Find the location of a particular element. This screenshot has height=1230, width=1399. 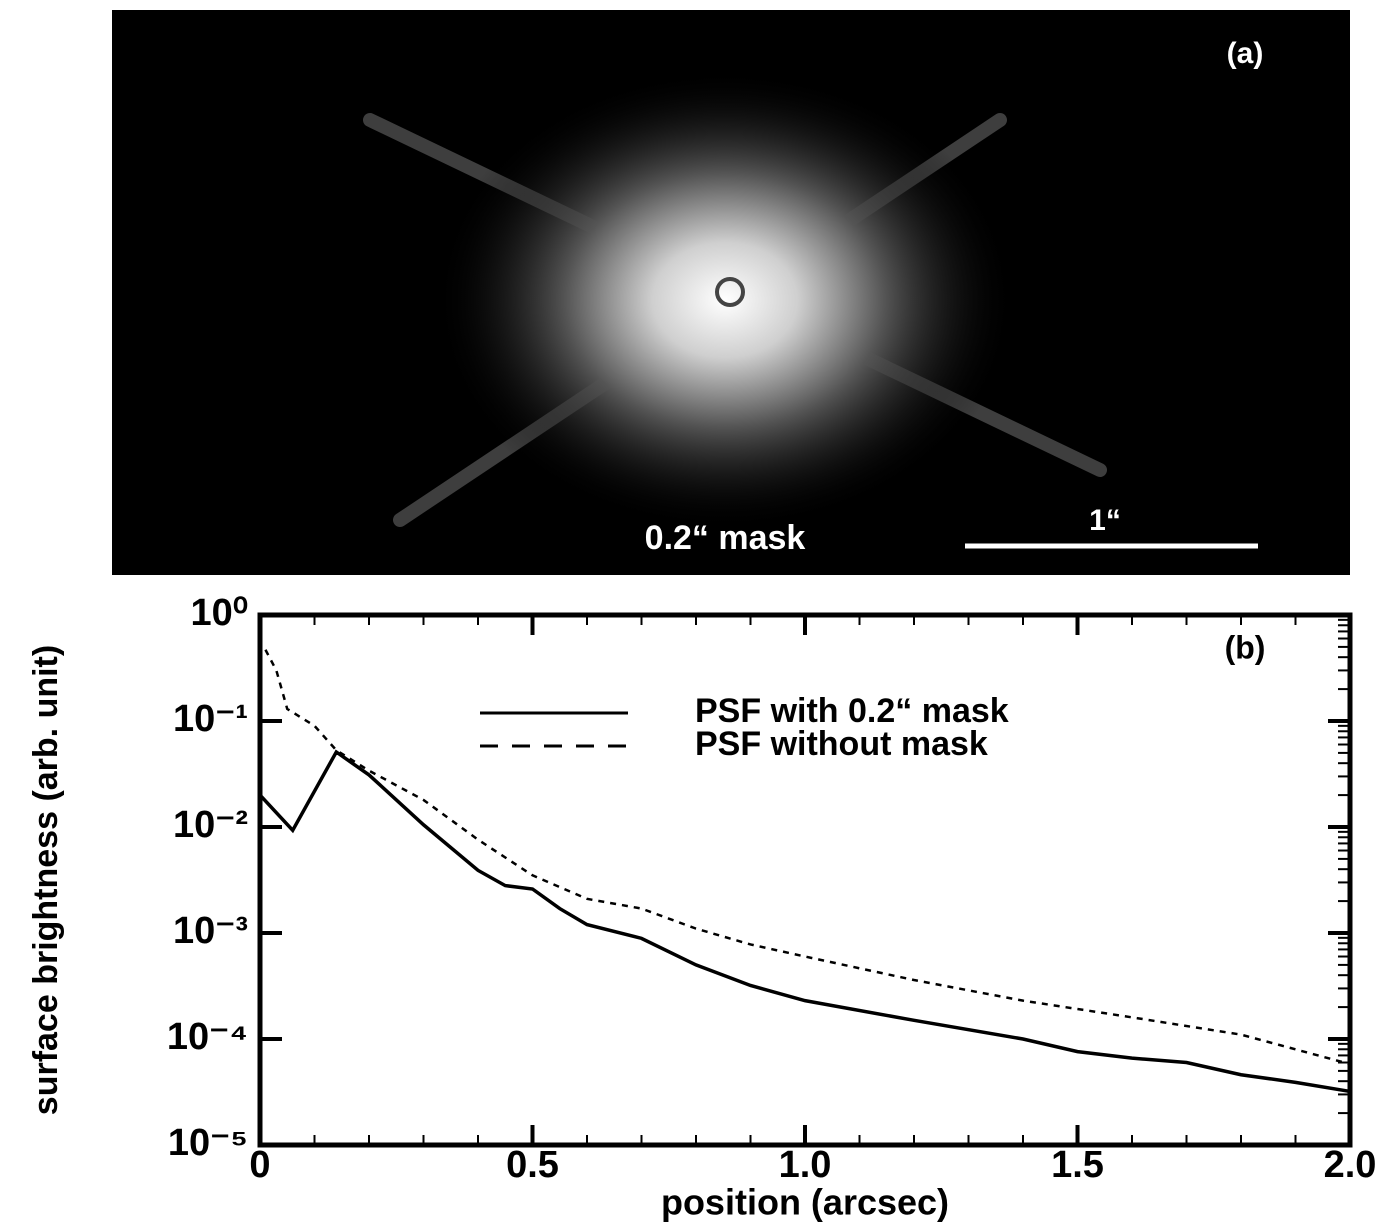

x-tick-label: 0 is located at coordinates (259, 1165).